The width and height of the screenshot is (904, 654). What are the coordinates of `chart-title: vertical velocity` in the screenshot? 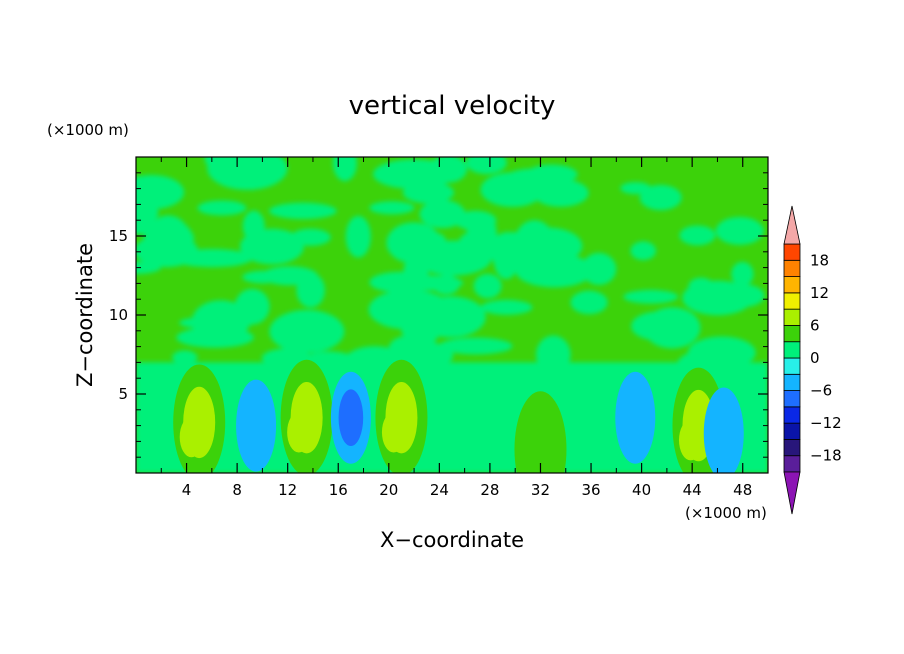 It's located at (452, 106).